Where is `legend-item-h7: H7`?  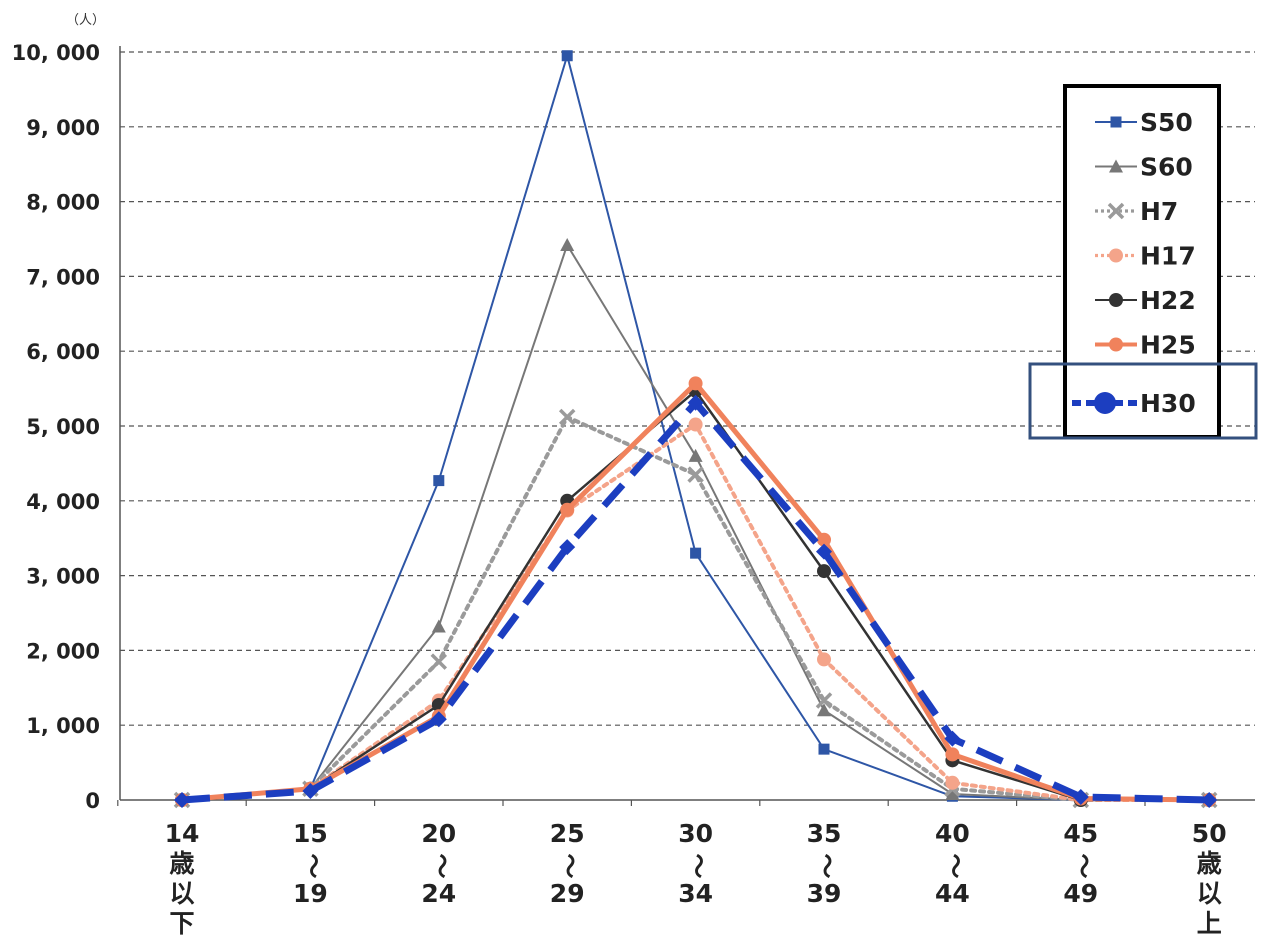 legend-item-h7: H7 is located at coordinates (1136, 211).